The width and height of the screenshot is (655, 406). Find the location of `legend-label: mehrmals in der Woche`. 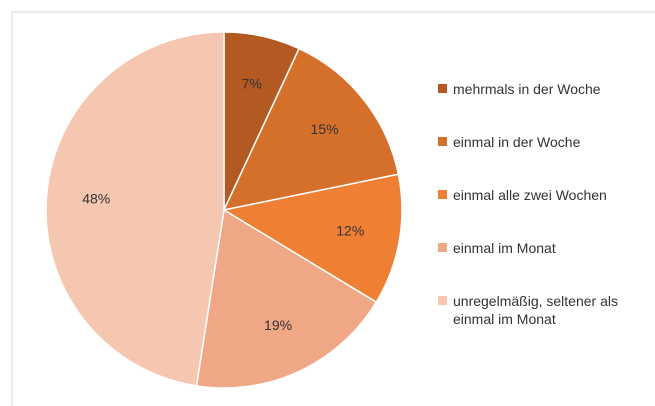

legend-label: mehrmals in der Woche is located at coordinates (527, 89).